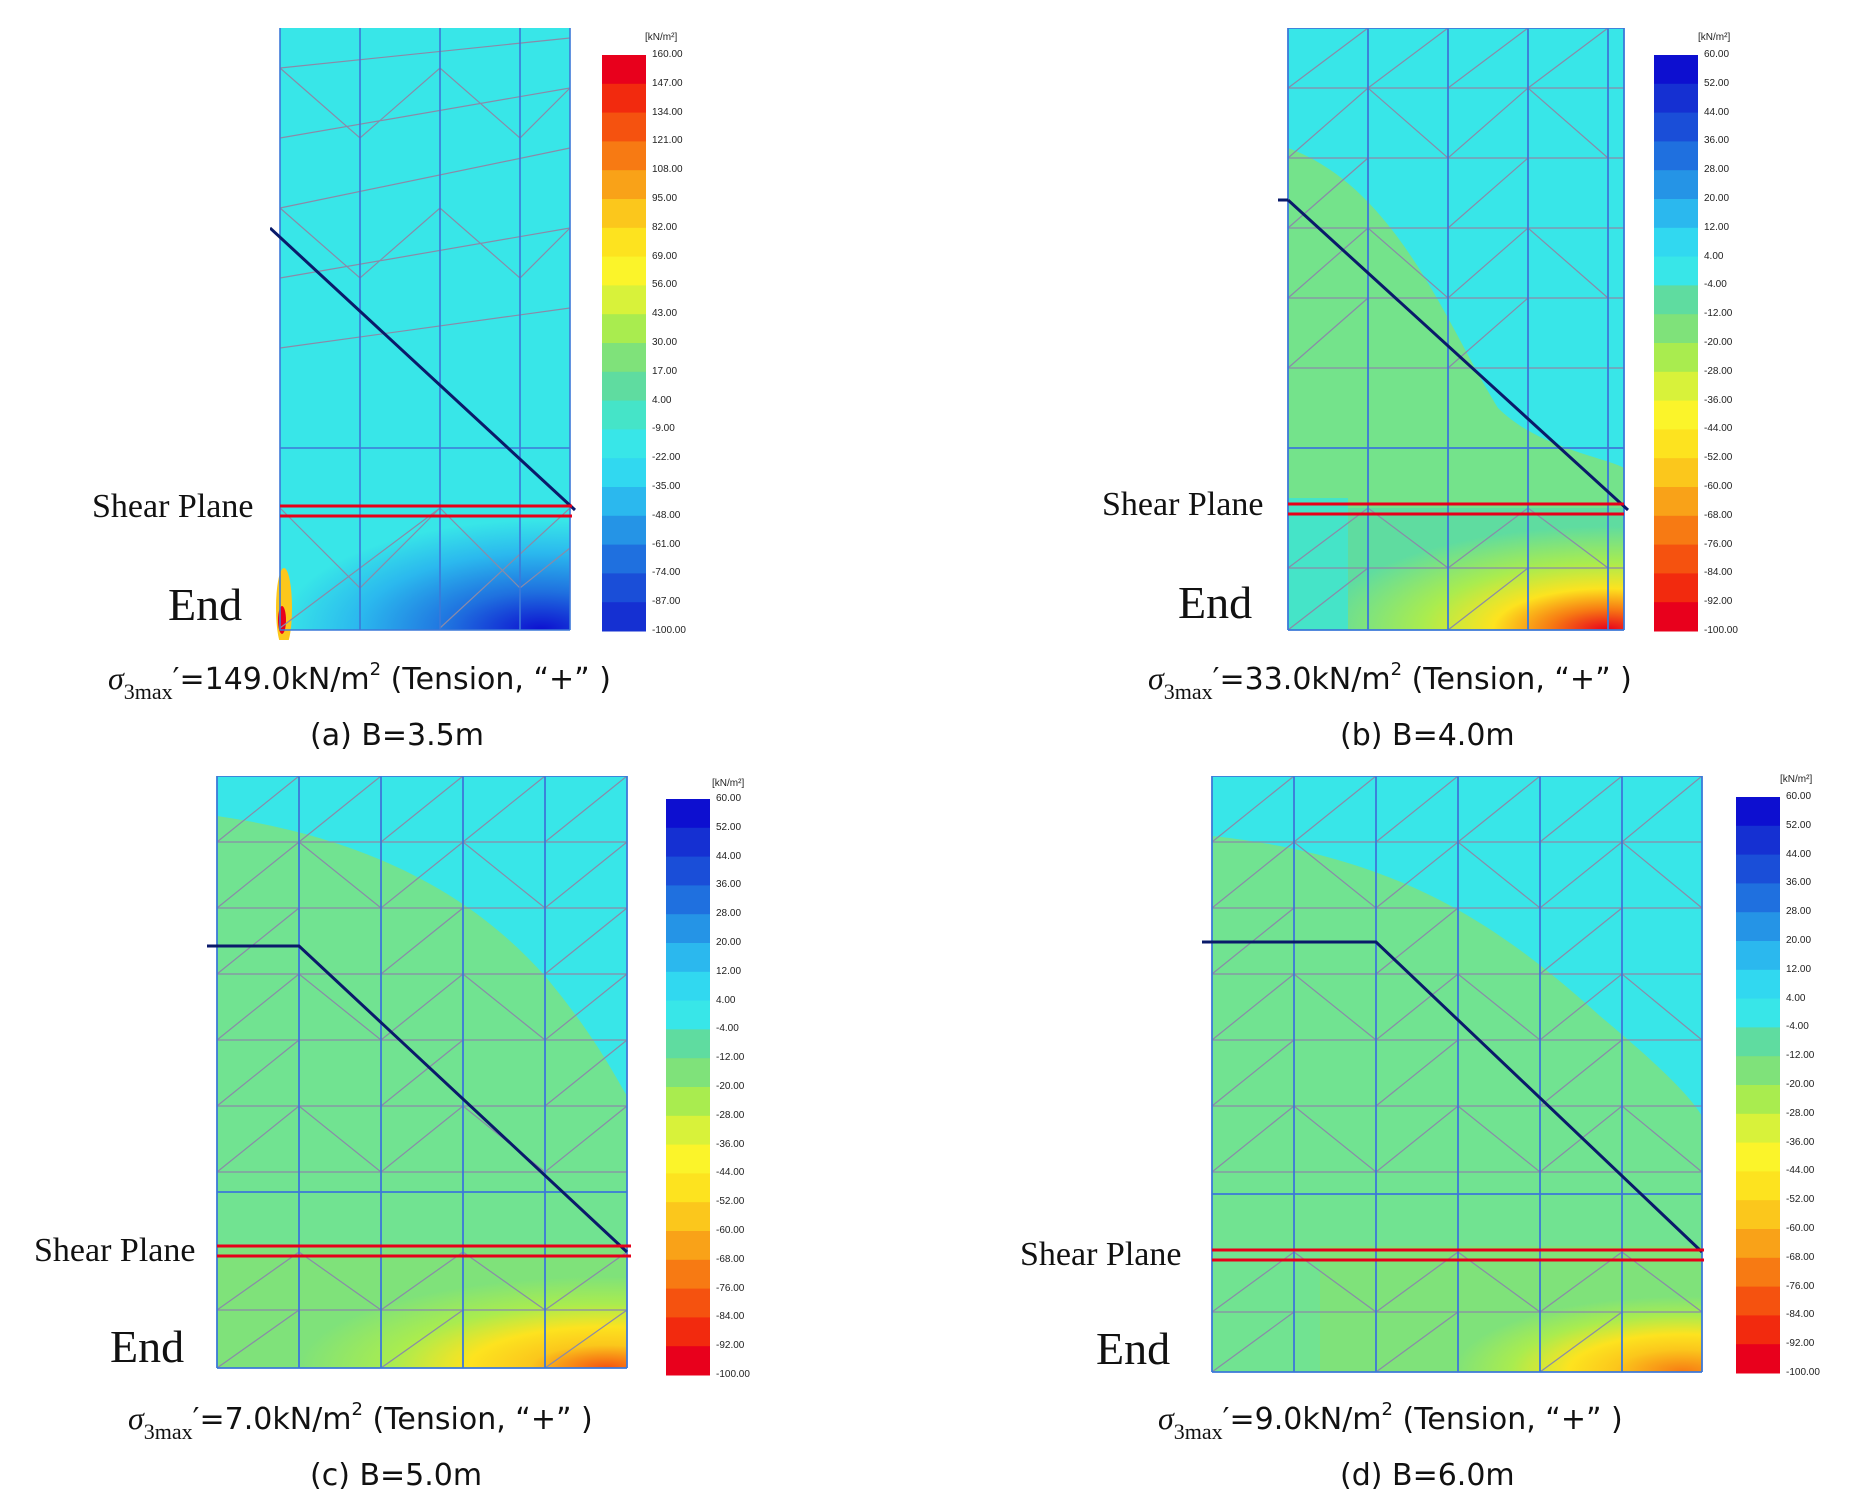 The height and width of the screenshot is (1508, 1864). Describe the element at coordinates (360, 1421) in the screenshot. I see `panel-c-sigma-line: σ3max′=7.0kN/m2 (Tension, “+” )` at that location.